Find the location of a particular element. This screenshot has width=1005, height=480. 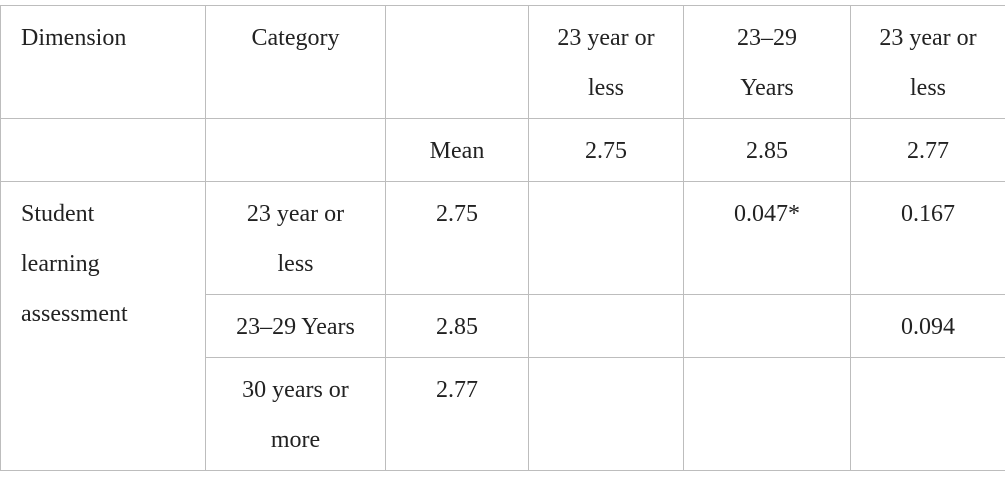

table-cell: Mean is located at coordinates (457, 150).